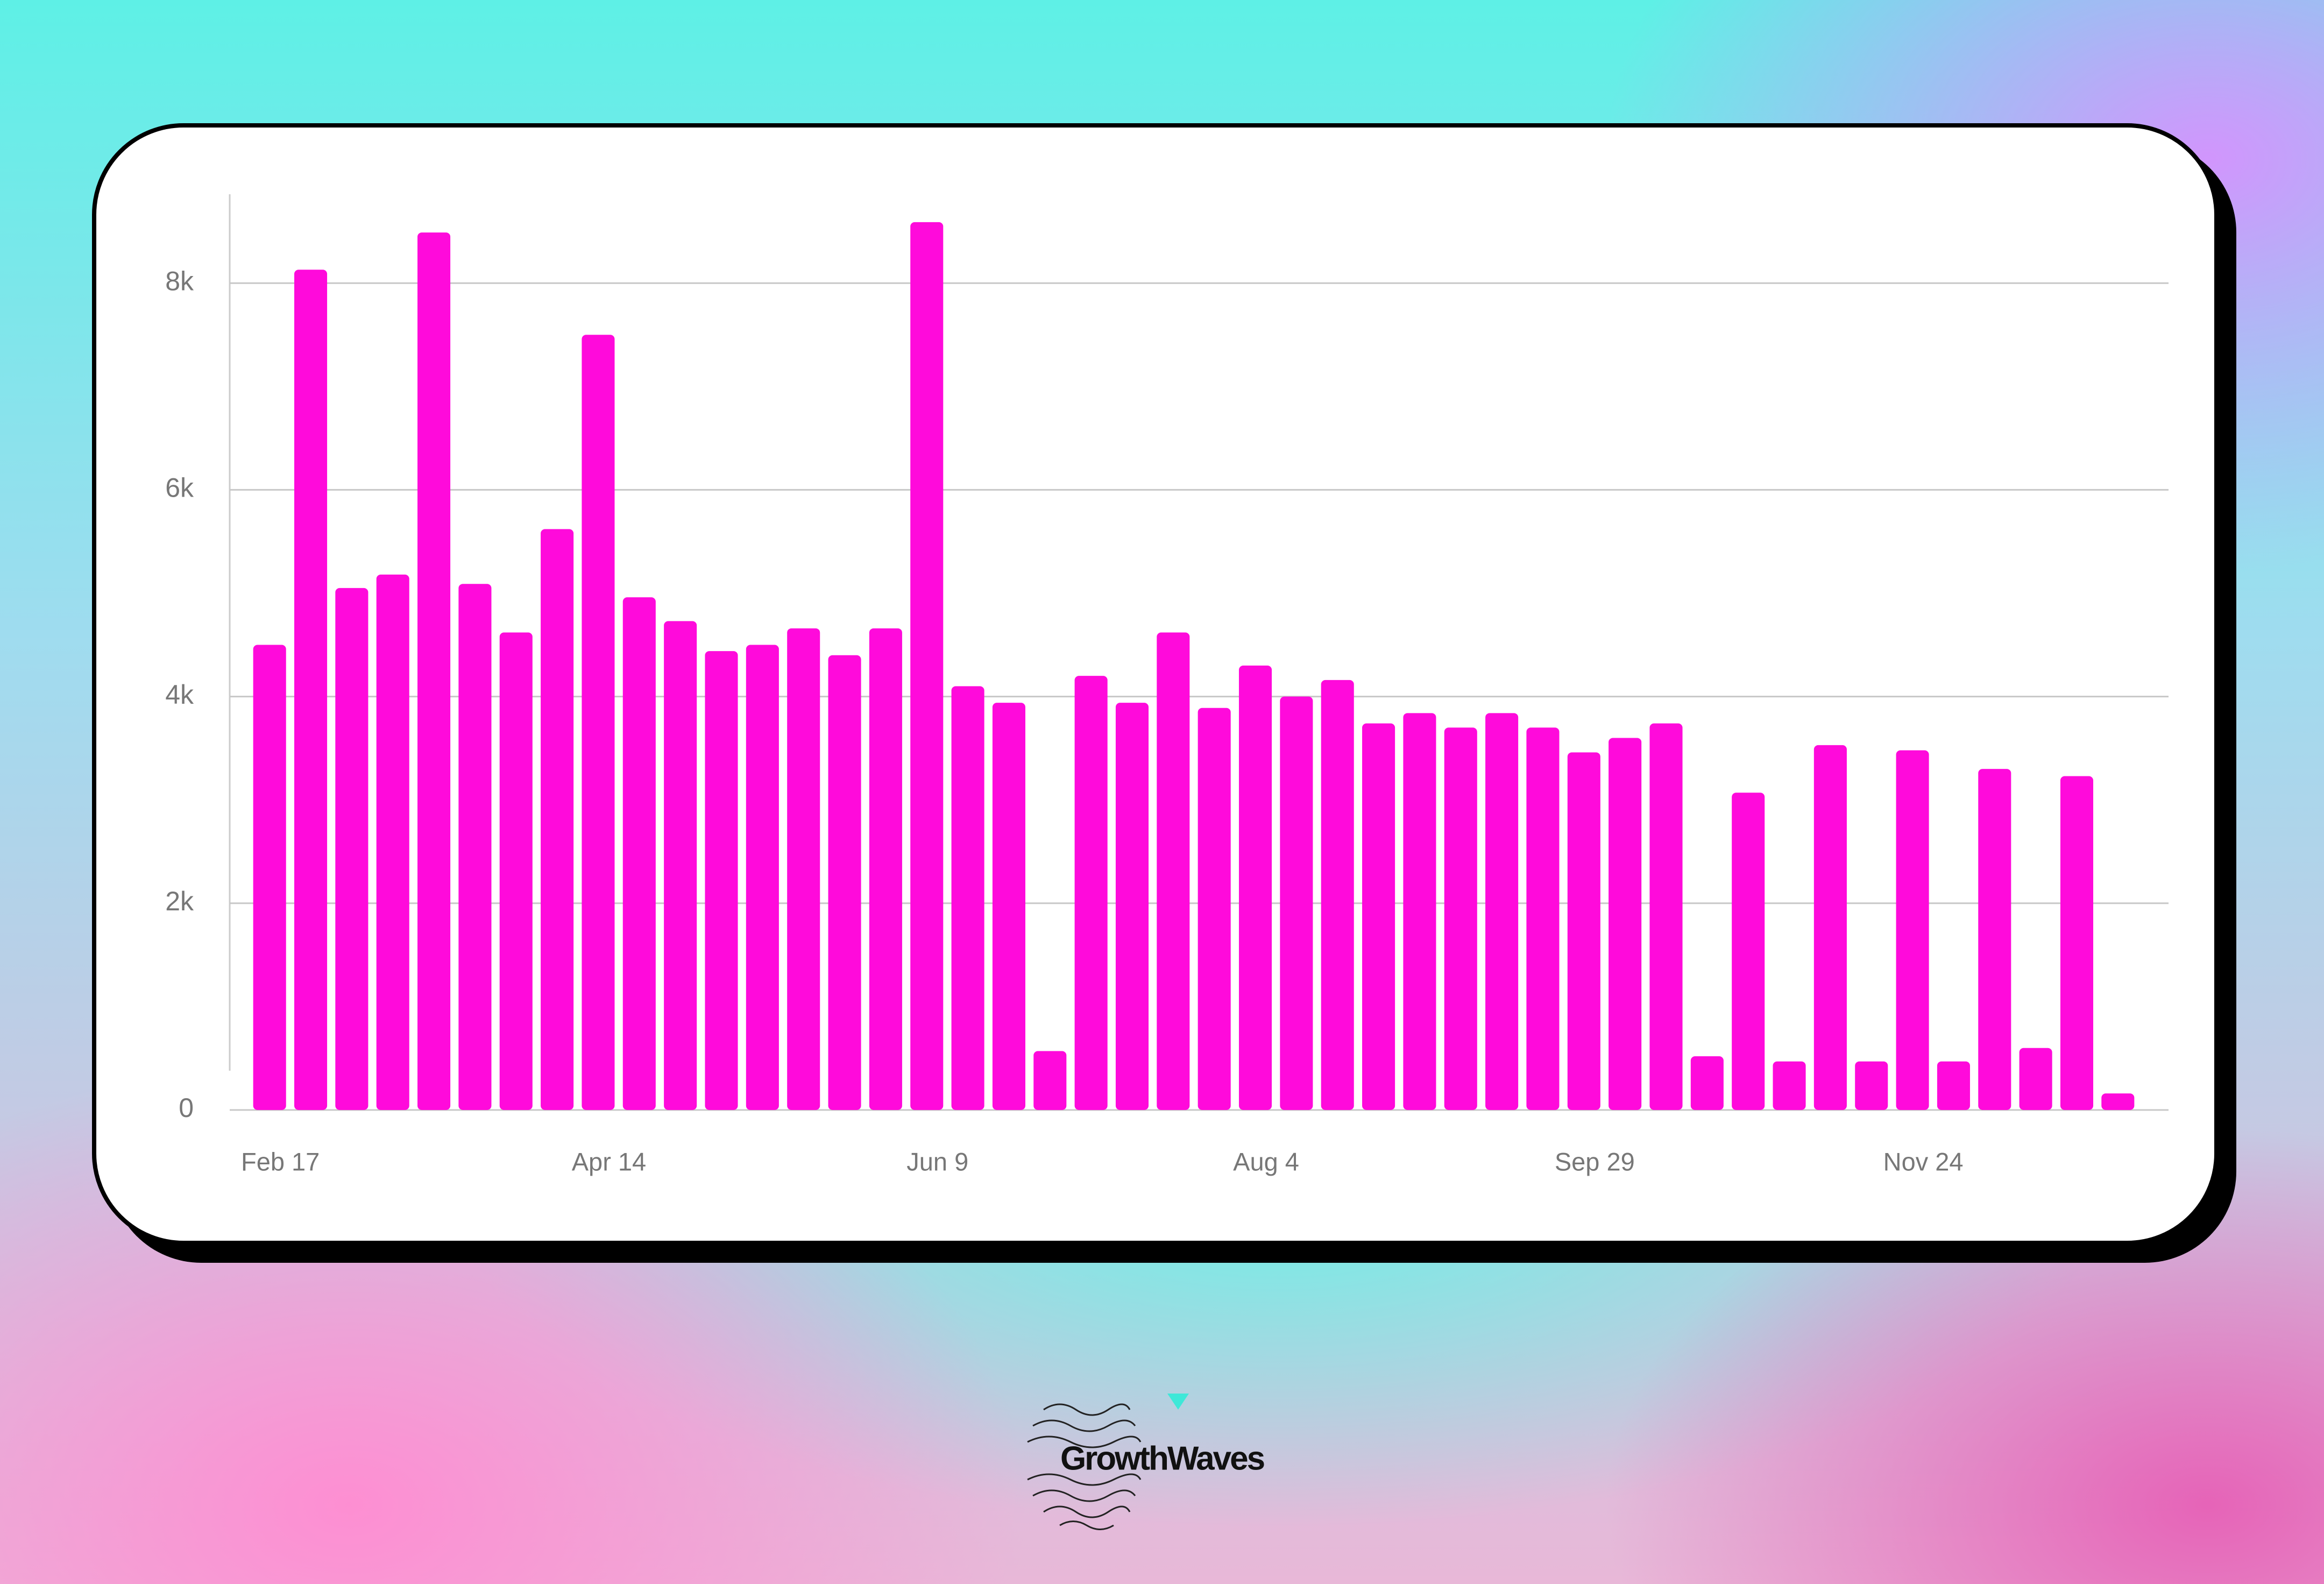 Image resolution: width=2324 pixels, height=1584 pixels. I want to click on x-tick-label: Apr 14, so click(609, 1161).